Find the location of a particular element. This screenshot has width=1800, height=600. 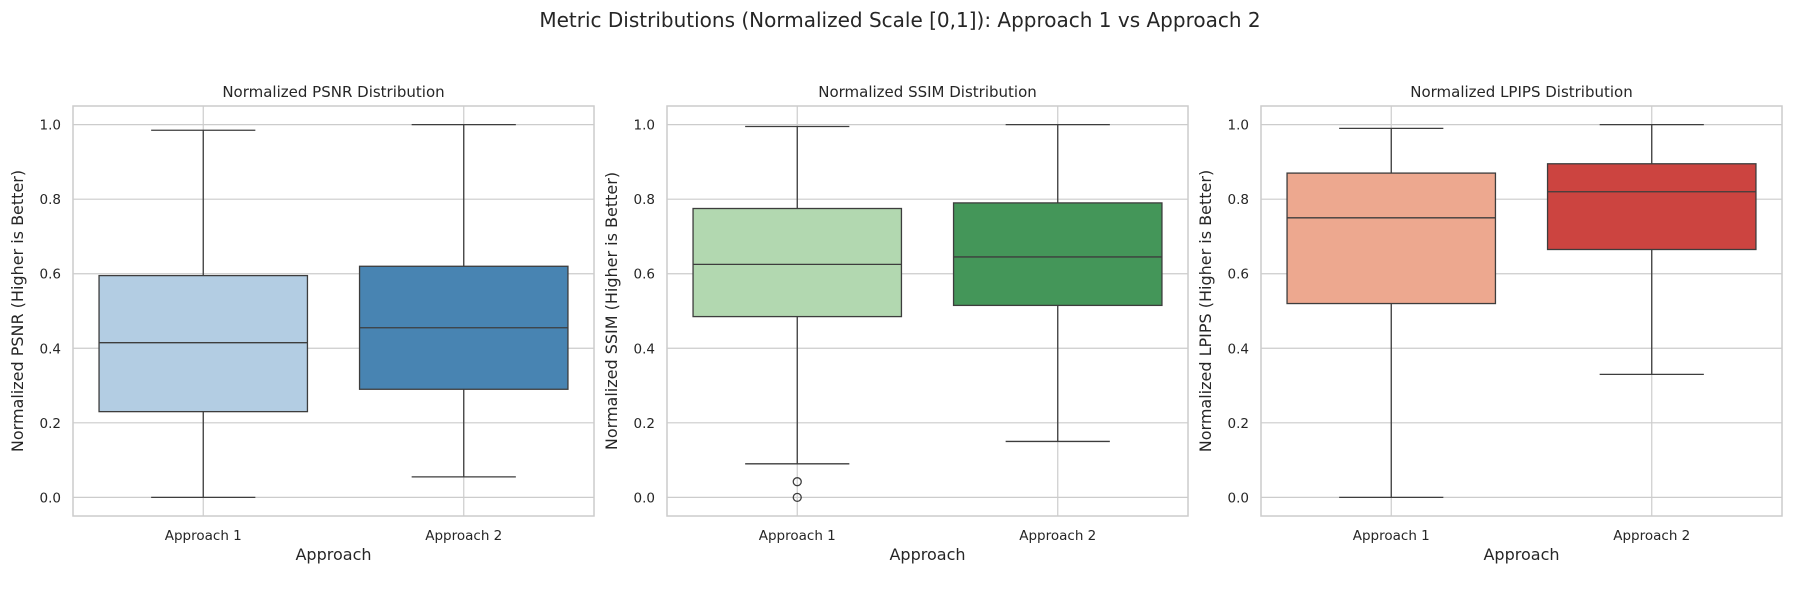

panel-title: Normalized PSNR Distribution is located at coordinates (333, 92).